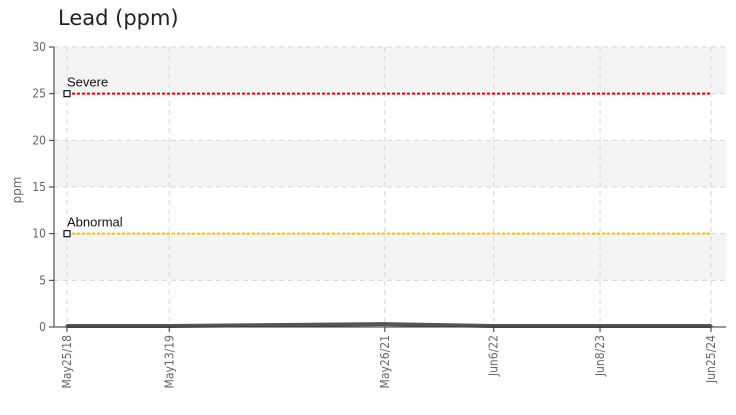  What do you see at coordinates (169, 362) in the screenshot?
I see `x-tick-label: May13/19` at bounding box center [169, 362].